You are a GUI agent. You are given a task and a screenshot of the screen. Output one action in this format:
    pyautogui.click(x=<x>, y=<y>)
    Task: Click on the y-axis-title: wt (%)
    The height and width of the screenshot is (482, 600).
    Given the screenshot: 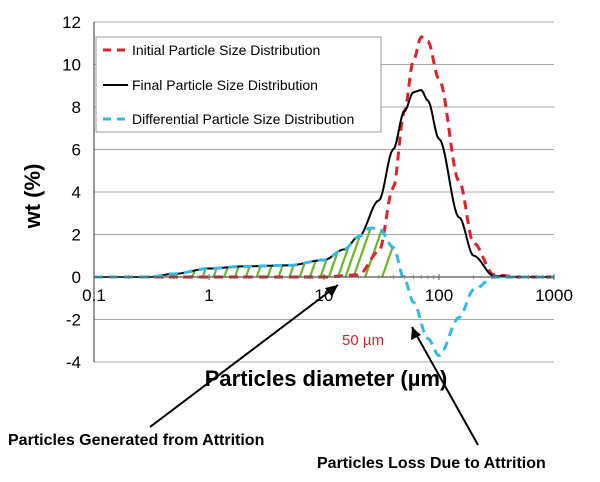 What is the action you would take?
    pyautogui.click(x=32, y=197)
    